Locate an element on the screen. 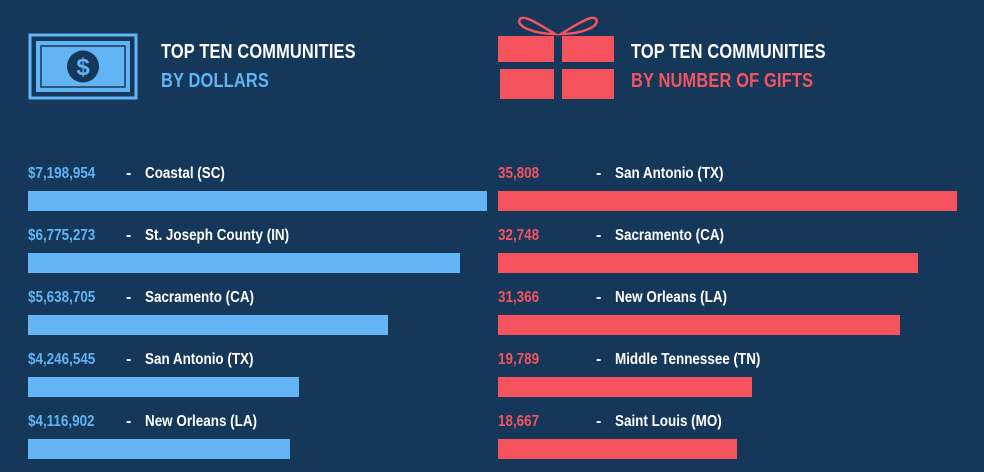 Image resolution: width=984 pixels, height=472 pixels. dollars-row: $7,198,954 - Coastal (SC) is located at coordinates (263, 193).